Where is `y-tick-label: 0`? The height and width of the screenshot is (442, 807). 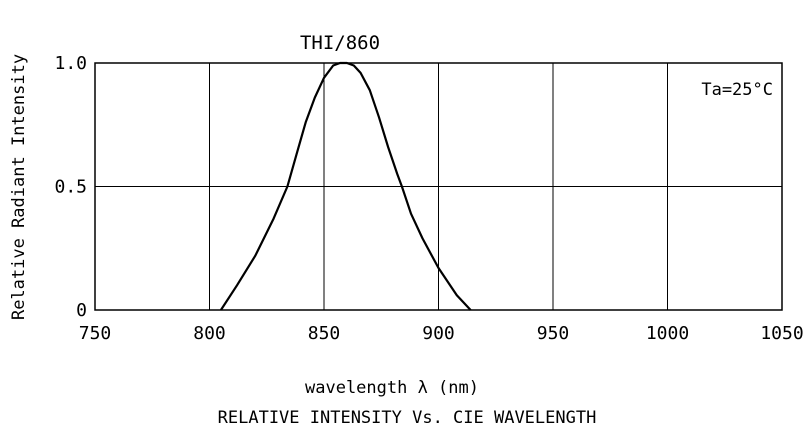
y-tick-label: 0 is located at coordinates (81, 310).